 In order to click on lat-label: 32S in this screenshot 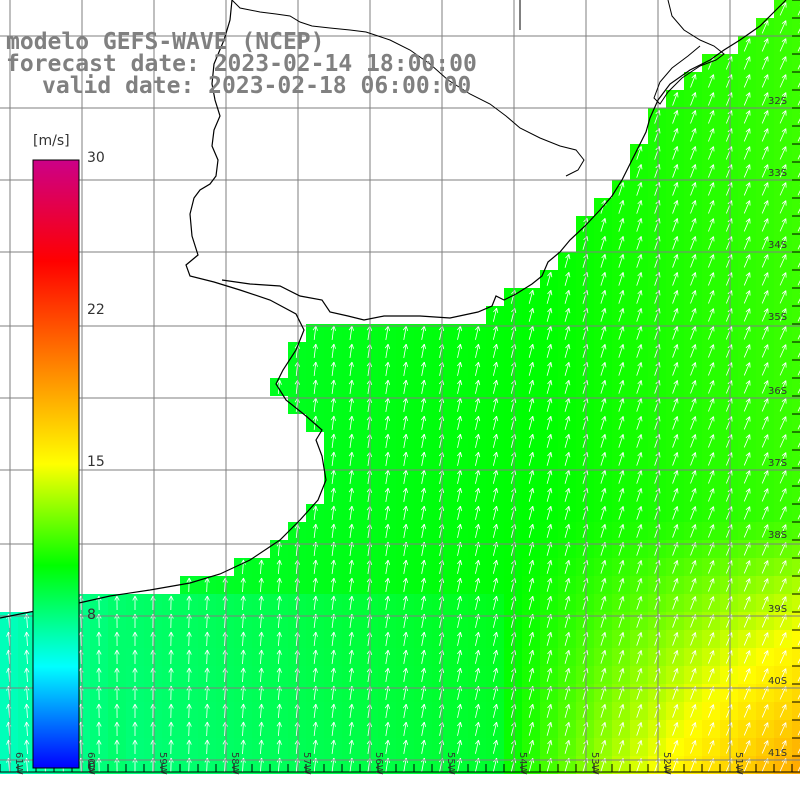, I will do `click(777, 101)`.